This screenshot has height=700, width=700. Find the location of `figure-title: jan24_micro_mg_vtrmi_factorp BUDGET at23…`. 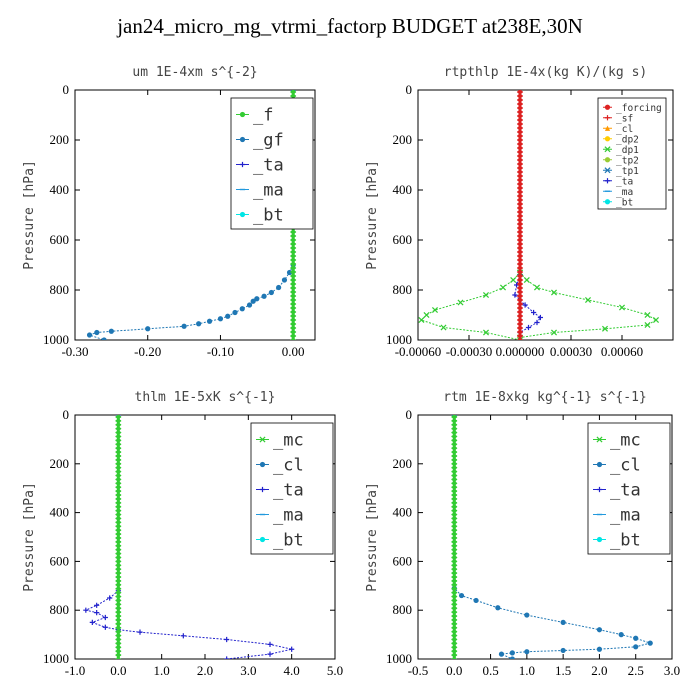

figure-title: jan24_micro_mg_vtrmi_factorp BUDGET at23… is located at coordinates (350, 26).